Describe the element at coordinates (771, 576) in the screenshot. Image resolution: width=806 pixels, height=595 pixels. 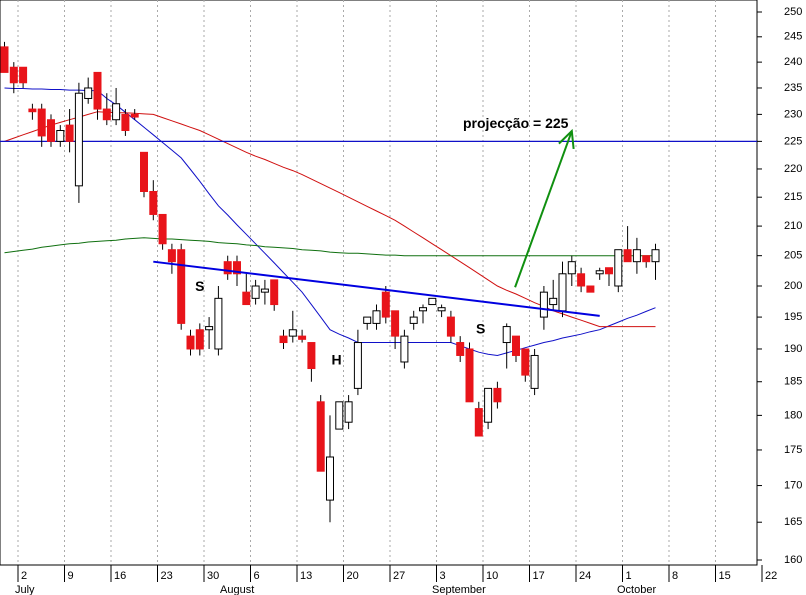
I see `x-tick-label: 22` at that location.